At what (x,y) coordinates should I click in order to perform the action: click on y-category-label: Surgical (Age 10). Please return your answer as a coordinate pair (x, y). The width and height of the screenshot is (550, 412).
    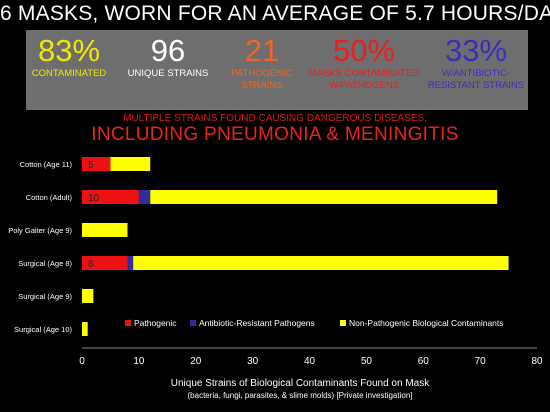
    Looking at the image, I should click on (43, 329).